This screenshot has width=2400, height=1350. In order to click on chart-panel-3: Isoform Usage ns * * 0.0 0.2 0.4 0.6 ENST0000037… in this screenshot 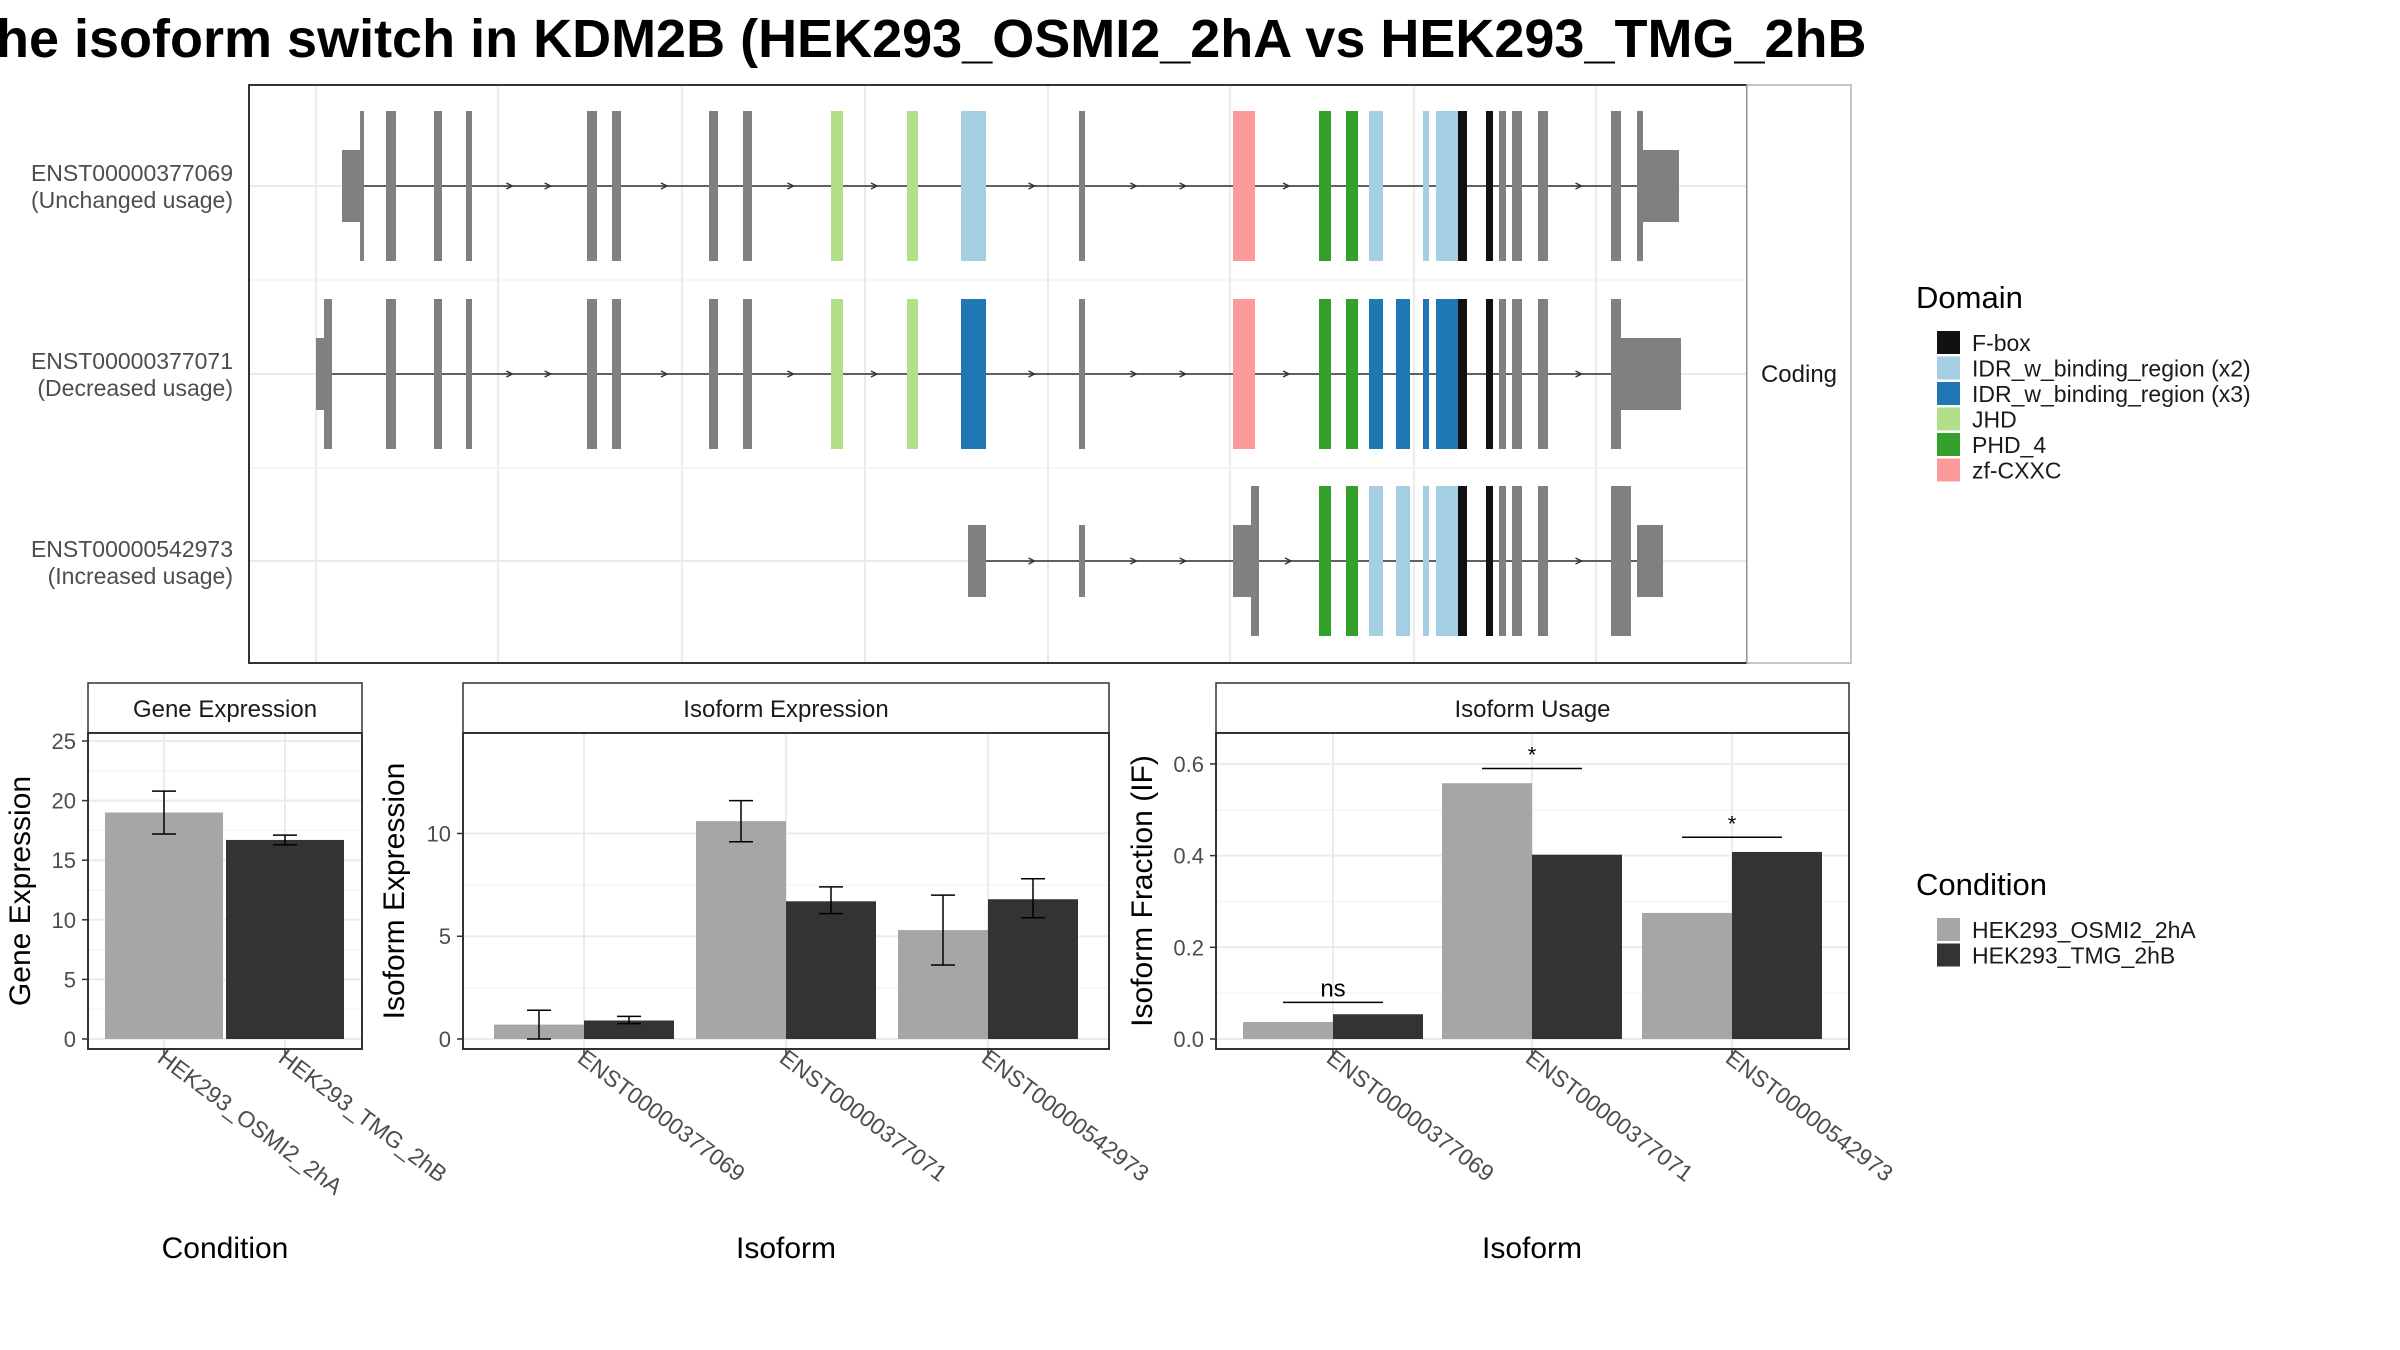, I will do `click(1512, 973)`.